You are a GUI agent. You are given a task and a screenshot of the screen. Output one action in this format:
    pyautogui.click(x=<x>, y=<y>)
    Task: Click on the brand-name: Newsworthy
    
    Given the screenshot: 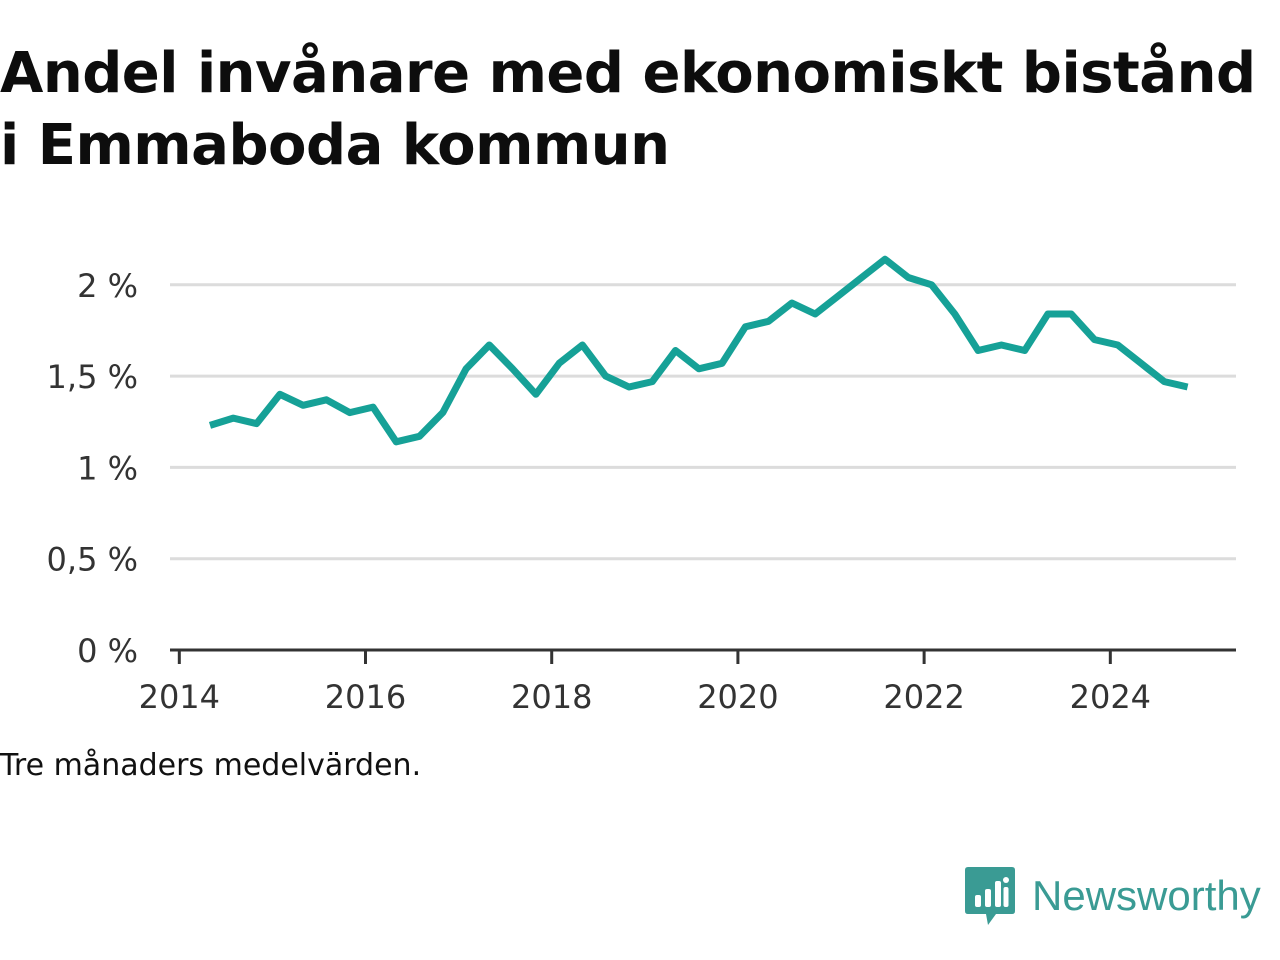 What is the action you would take?
    pyautogui.click(x=1146, y=895)
    